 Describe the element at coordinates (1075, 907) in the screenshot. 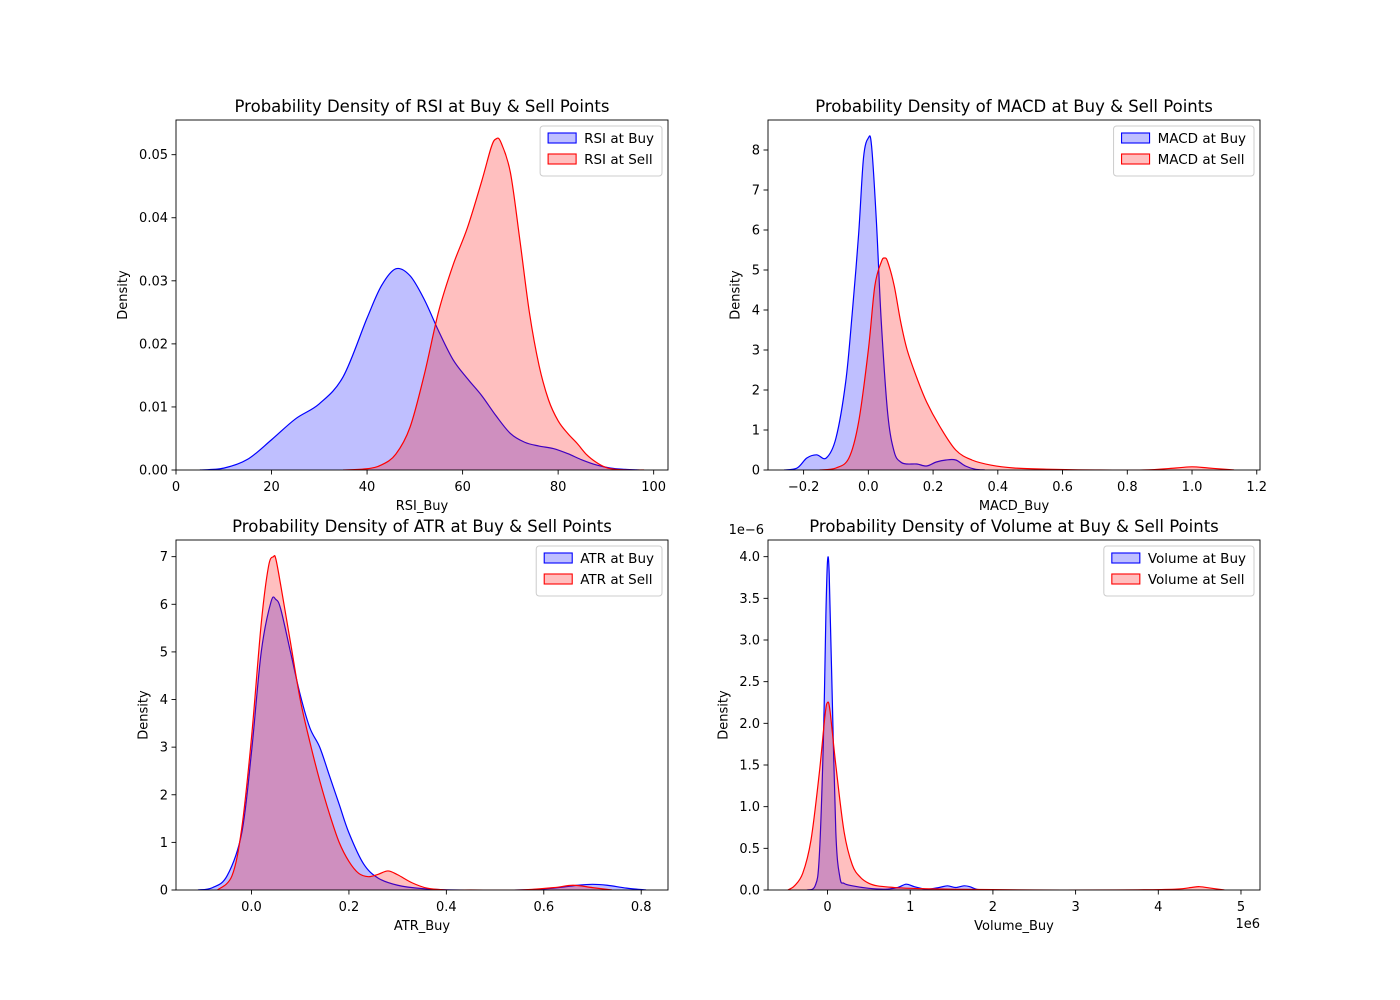

I see `x-tick-label: 3` at that location.